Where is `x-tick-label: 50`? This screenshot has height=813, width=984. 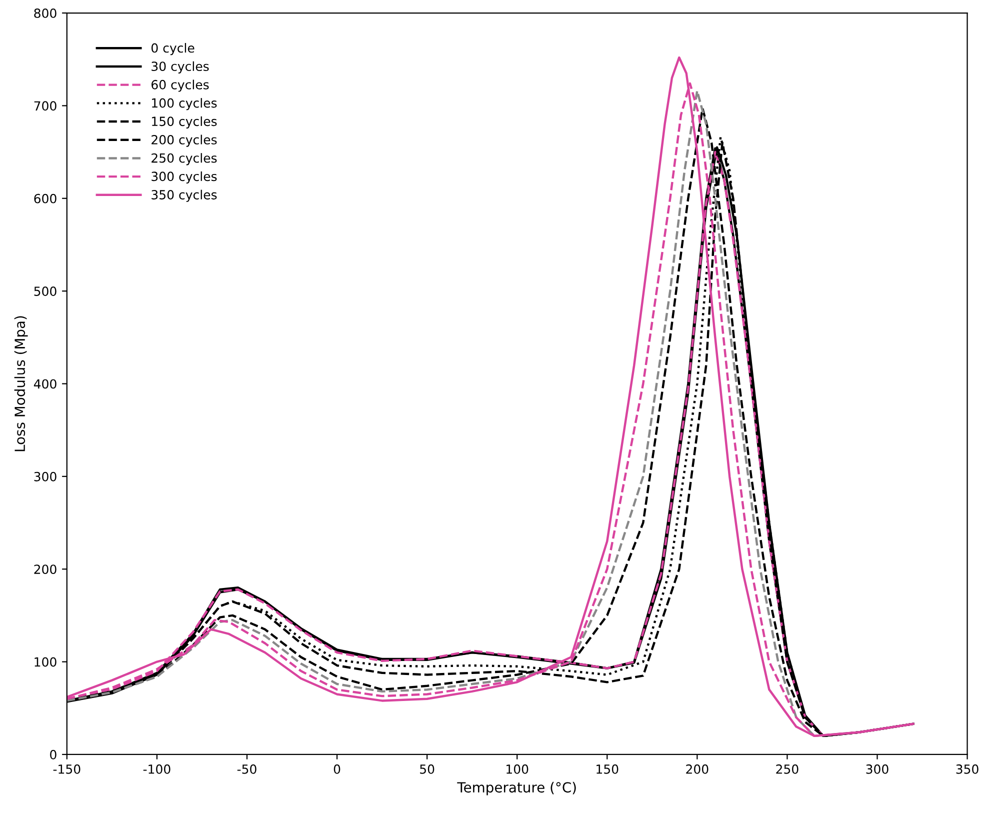
x-tick-label: 50 is located at coordinates (427, 769).